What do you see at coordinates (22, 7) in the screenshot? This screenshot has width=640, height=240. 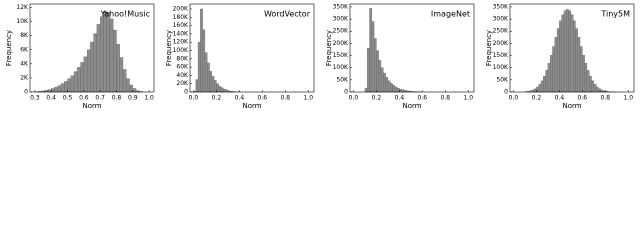 I see `y-tick-label: 12K` at bounding box center [22, 7].